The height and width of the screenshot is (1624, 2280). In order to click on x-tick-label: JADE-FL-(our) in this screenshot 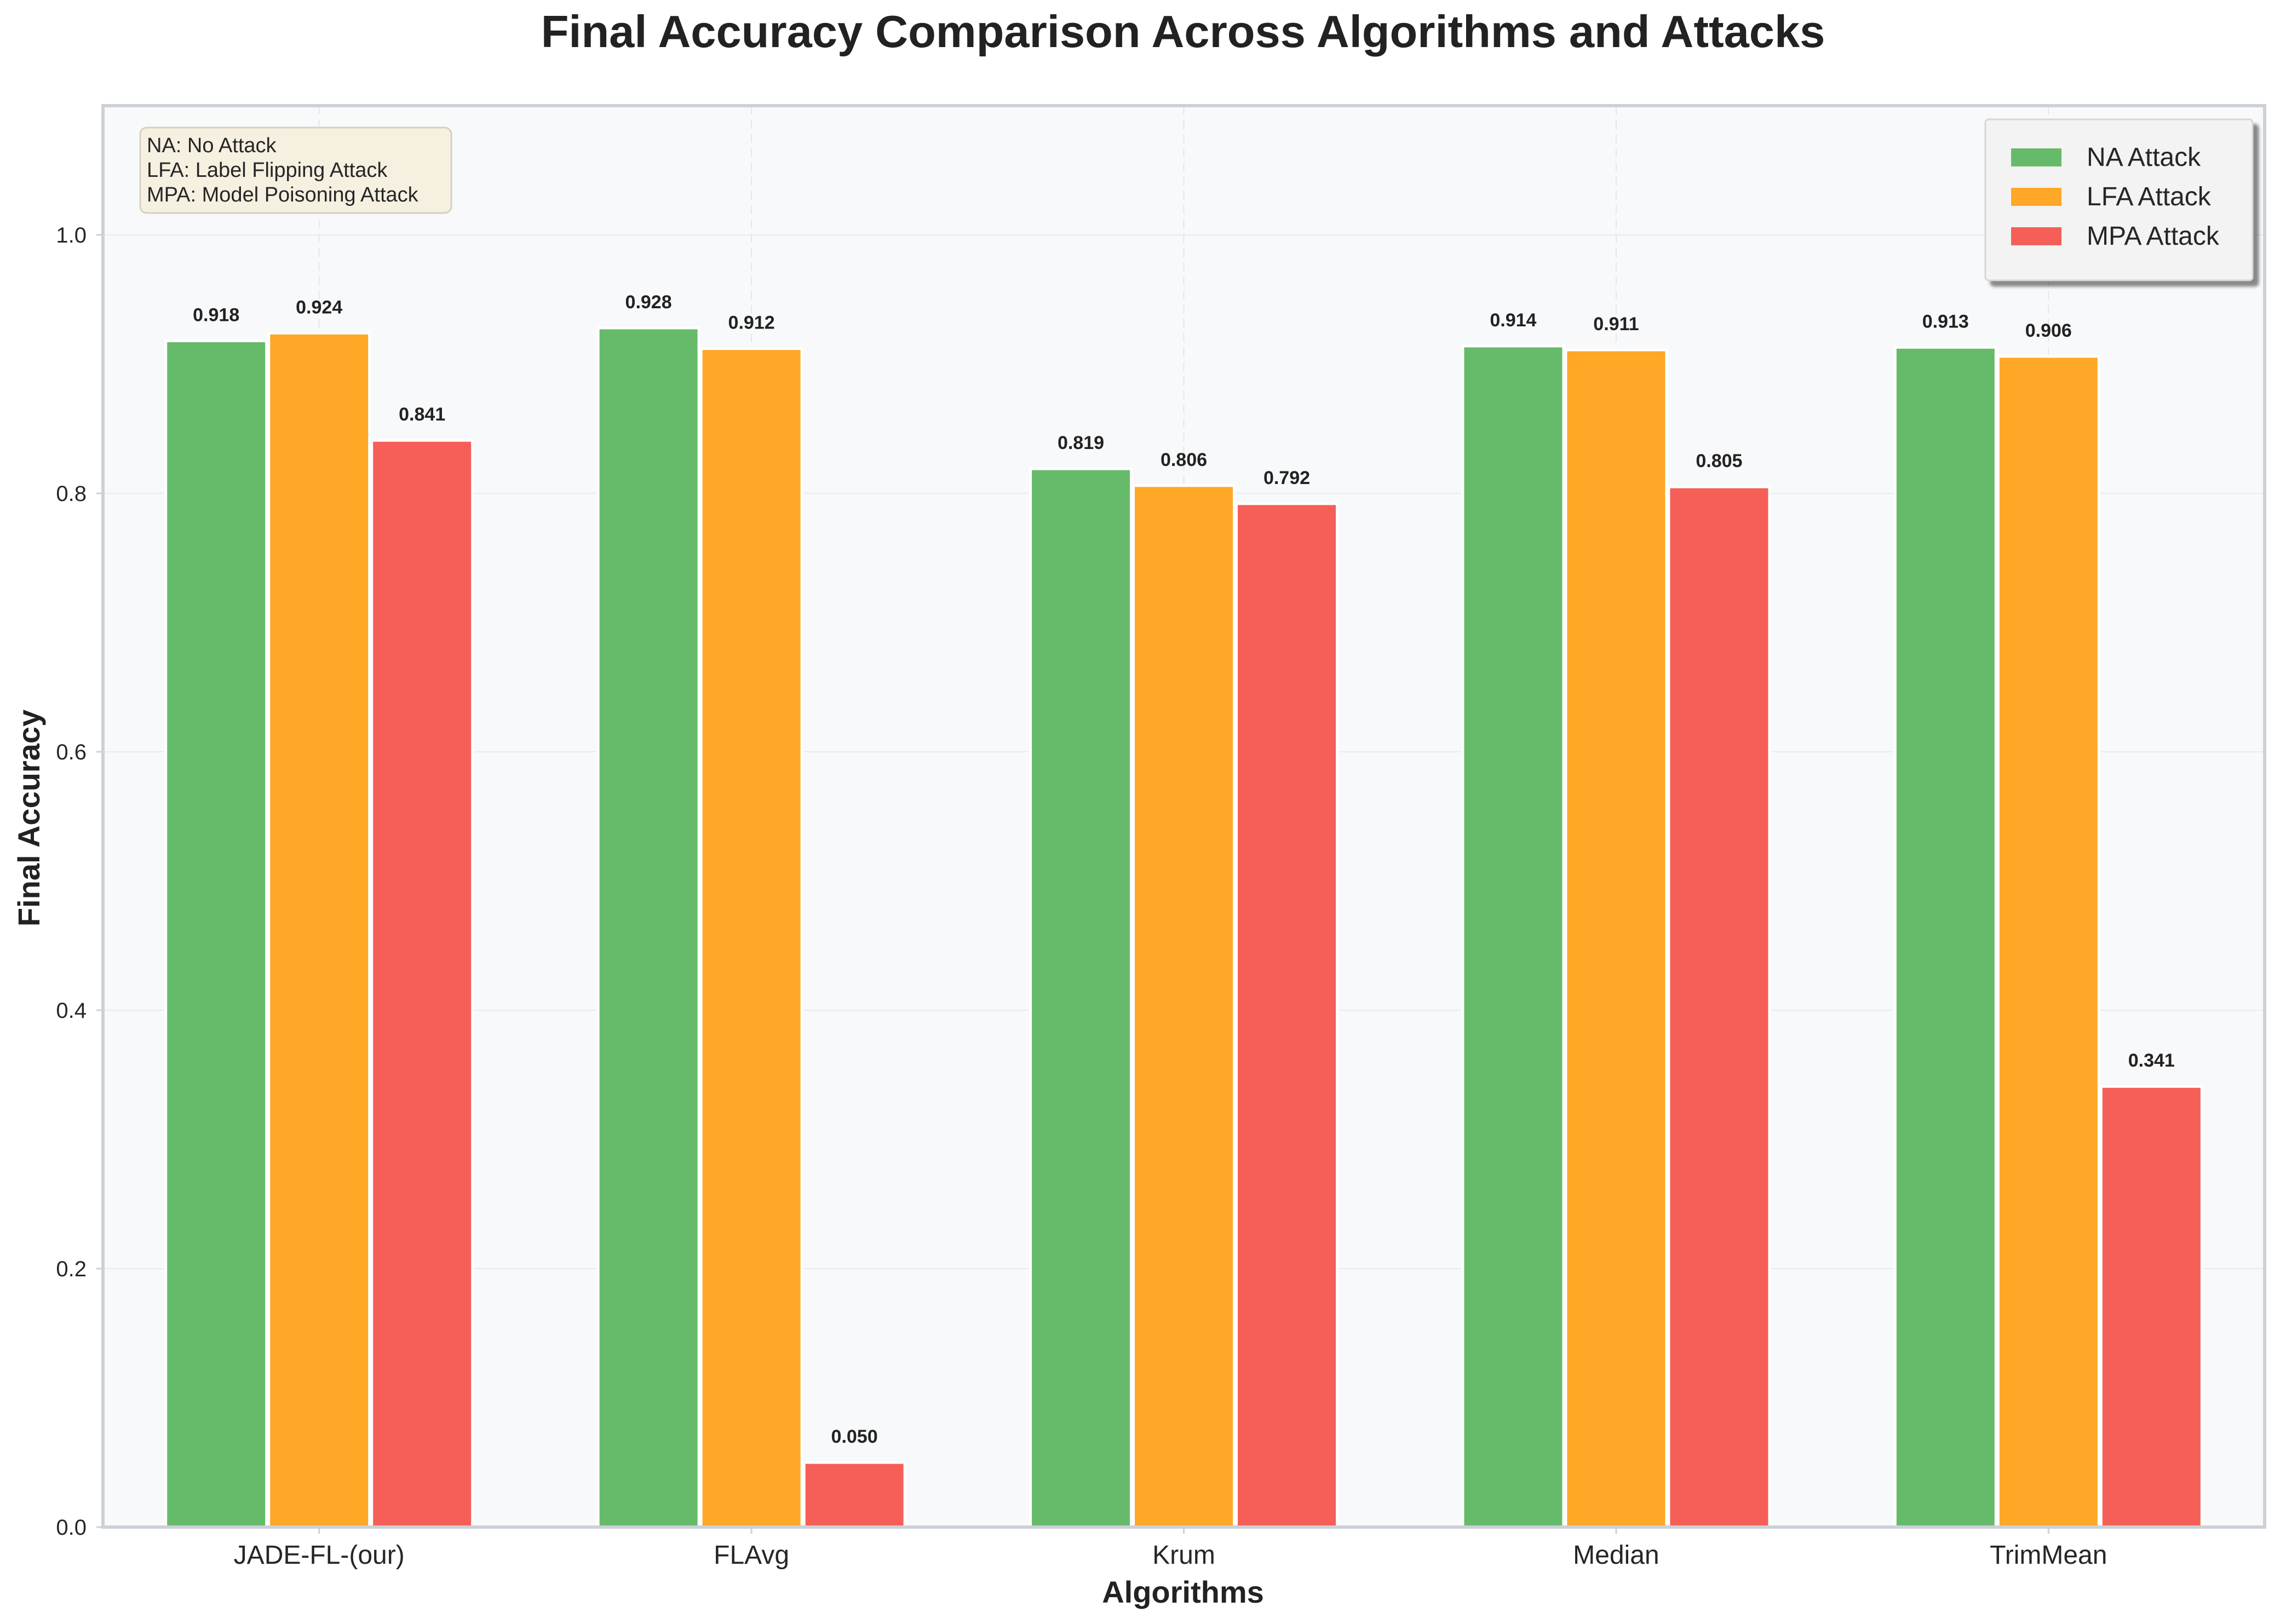, I will do `click(319, 1556)`.